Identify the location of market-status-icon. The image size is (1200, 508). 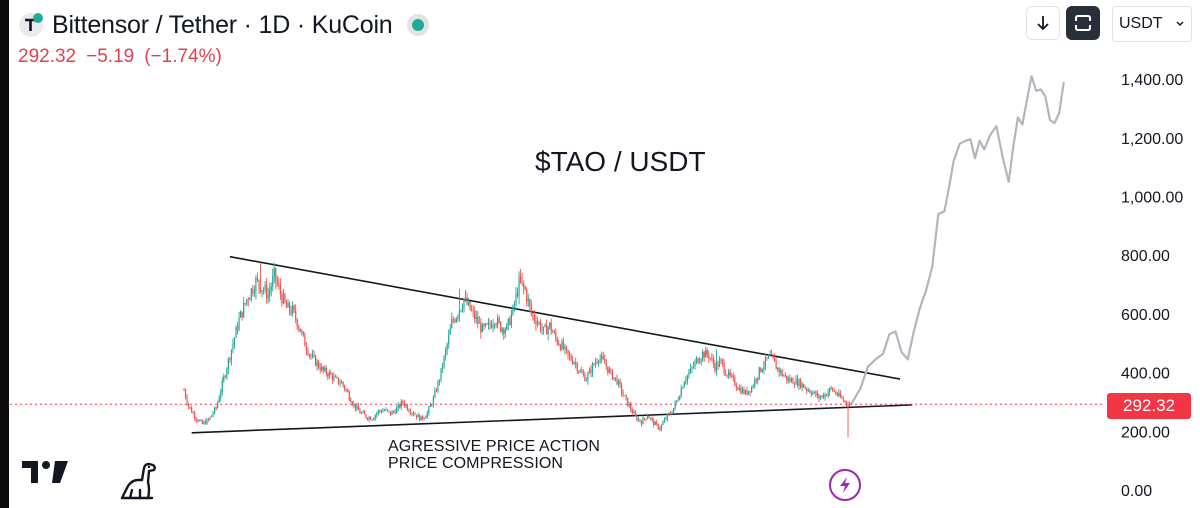
(417, 25).